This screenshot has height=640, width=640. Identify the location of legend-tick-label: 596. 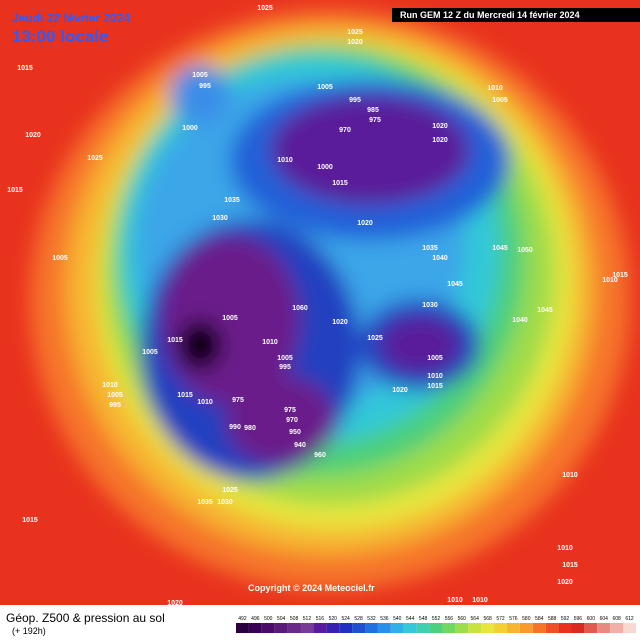
(578, 619).